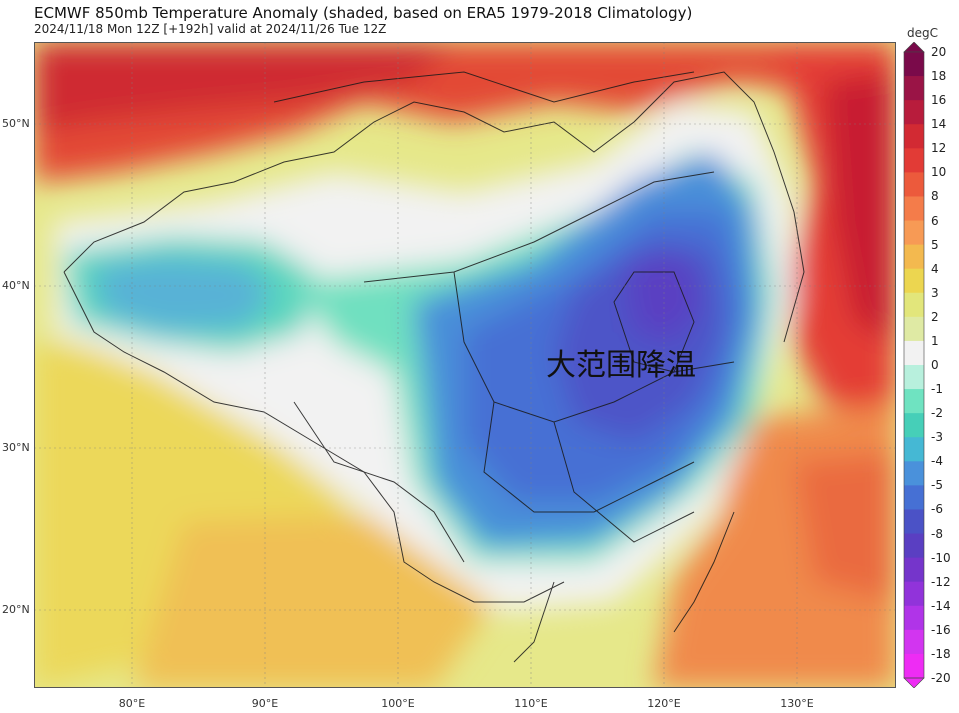 This screenshot has width=959, height=713. I want to click on colorbar-bottom-arrow, so click(914, 683).